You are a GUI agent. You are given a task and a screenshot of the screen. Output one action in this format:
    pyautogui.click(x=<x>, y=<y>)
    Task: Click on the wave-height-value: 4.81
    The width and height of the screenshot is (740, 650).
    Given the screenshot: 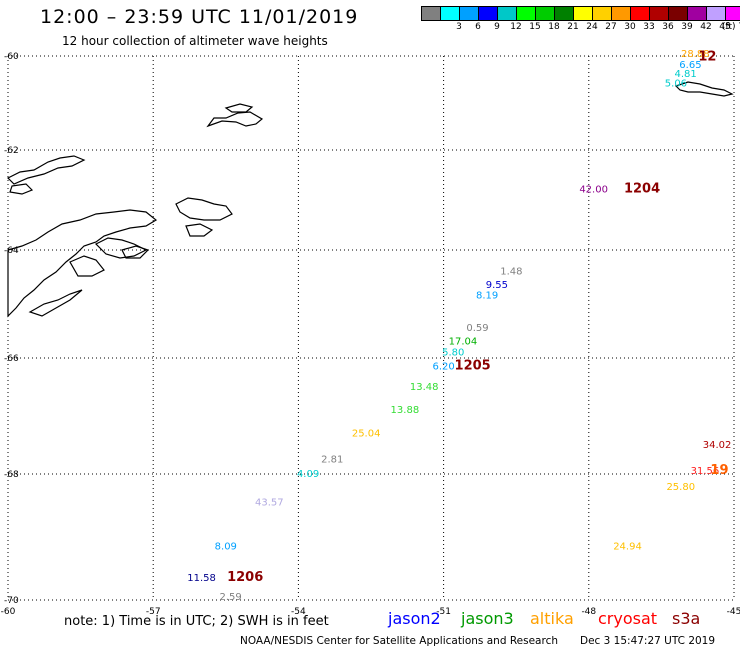 What is the action you would take?
    pyautogui.click(x=685, y=74)
    